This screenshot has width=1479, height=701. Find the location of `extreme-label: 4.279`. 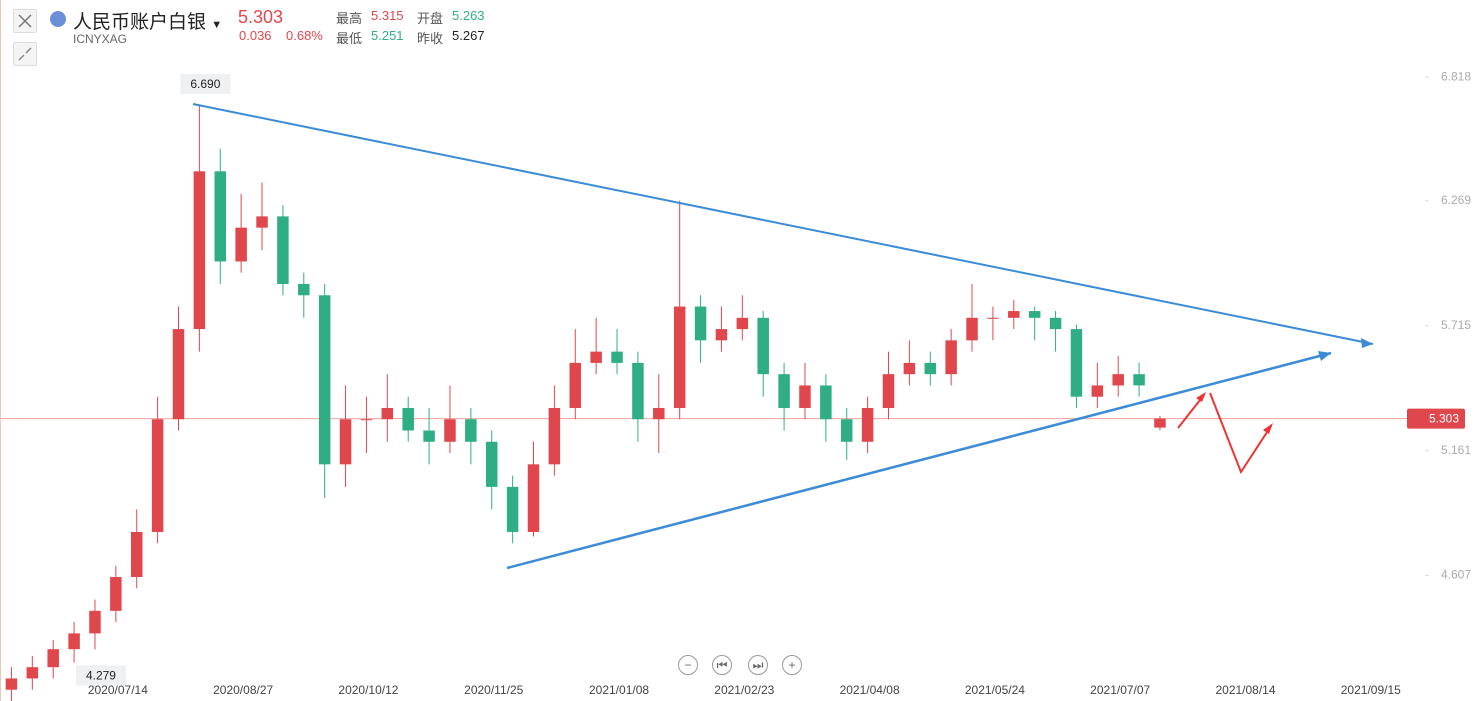

extreme-label: 4.279 is located at coordinates (101, 676).